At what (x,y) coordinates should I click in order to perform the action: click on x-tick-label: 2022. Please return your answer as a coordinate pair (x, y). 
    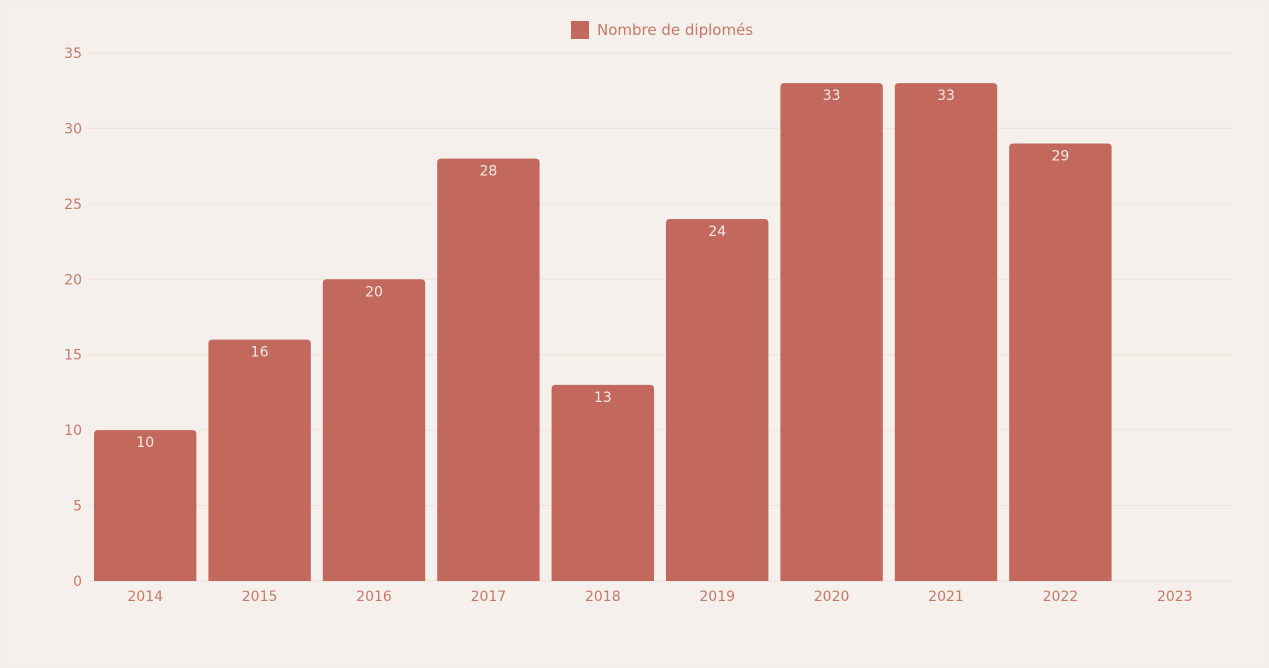
    Looking at the image, I should click on (1061, 597).